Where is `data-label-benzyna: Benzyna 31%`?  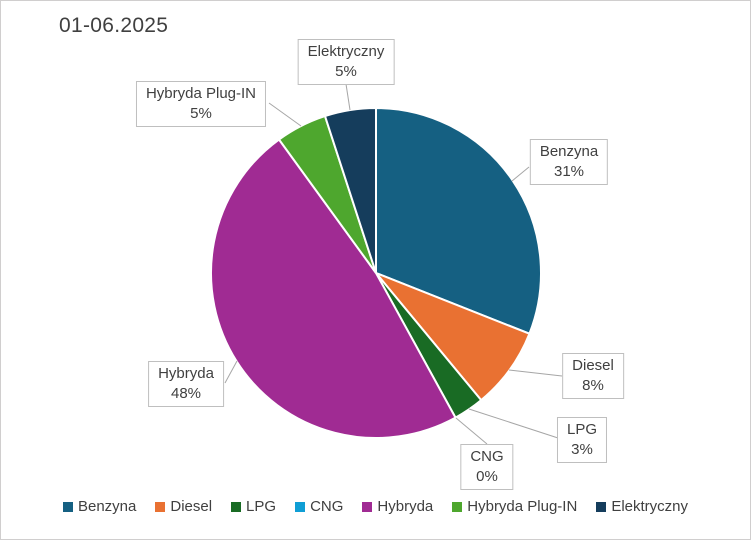 data-label-benzyna: Benzyna 31% is located at coordinates (569, 162).